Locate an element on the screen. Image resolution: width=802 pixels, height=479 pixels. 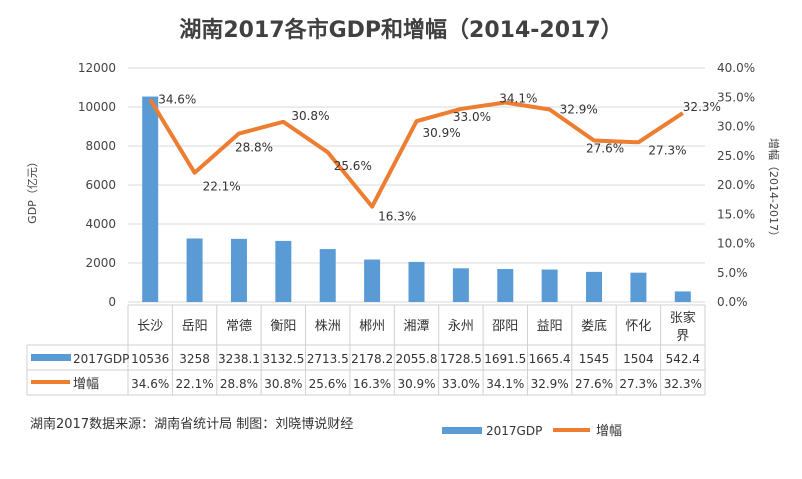
y2-tick-label: 35.0% is located at coordinates (736, 97).